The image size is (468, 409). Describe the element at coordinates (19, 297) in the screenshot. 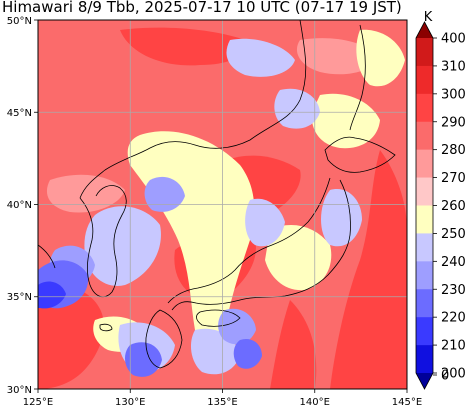

I see `lat-tick-label: 35°N` at that location.